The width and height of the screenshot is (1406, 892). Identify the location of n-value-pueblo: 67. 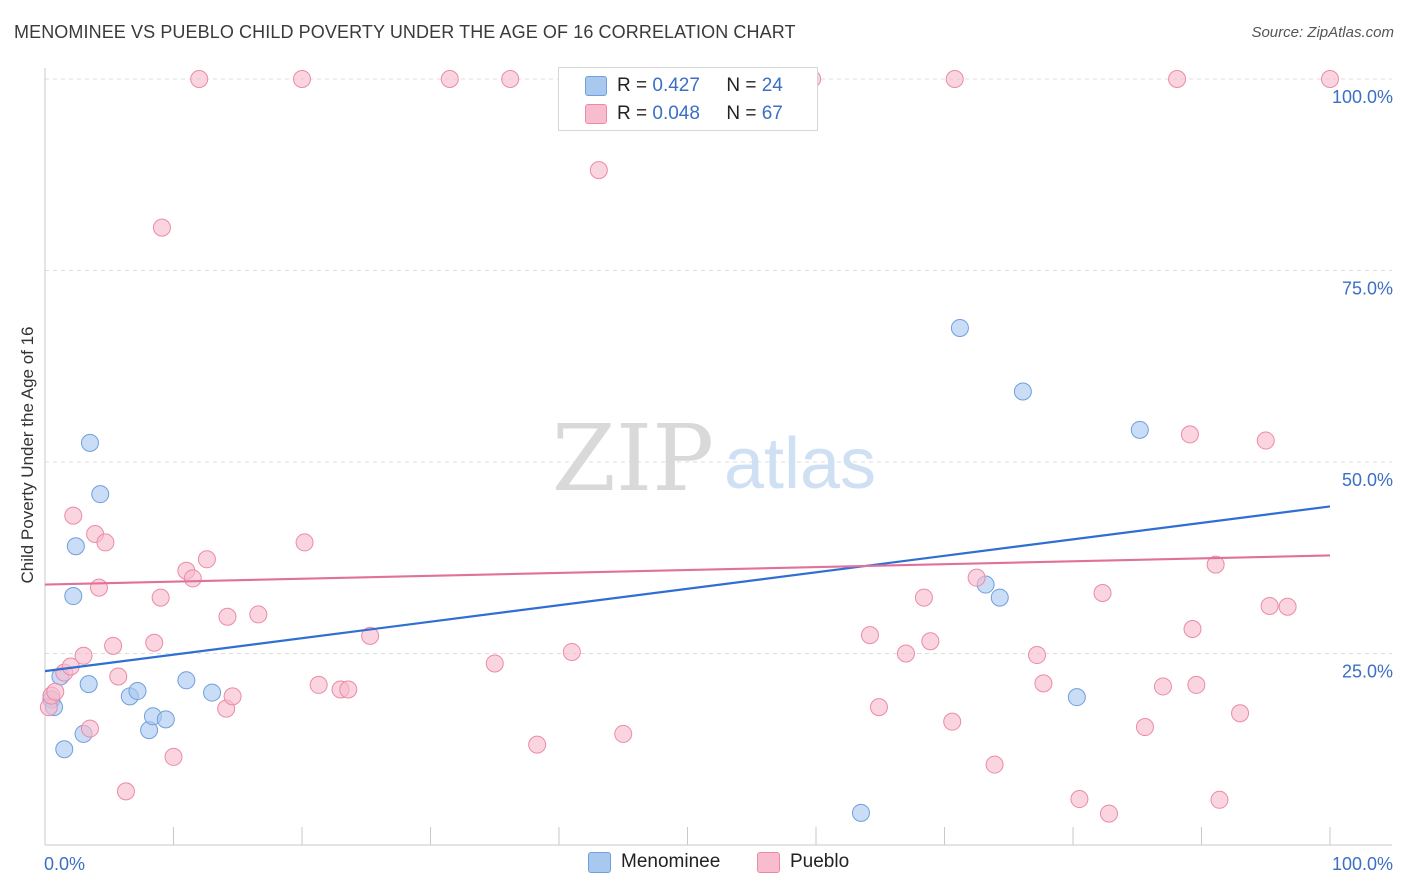
(772, 113).